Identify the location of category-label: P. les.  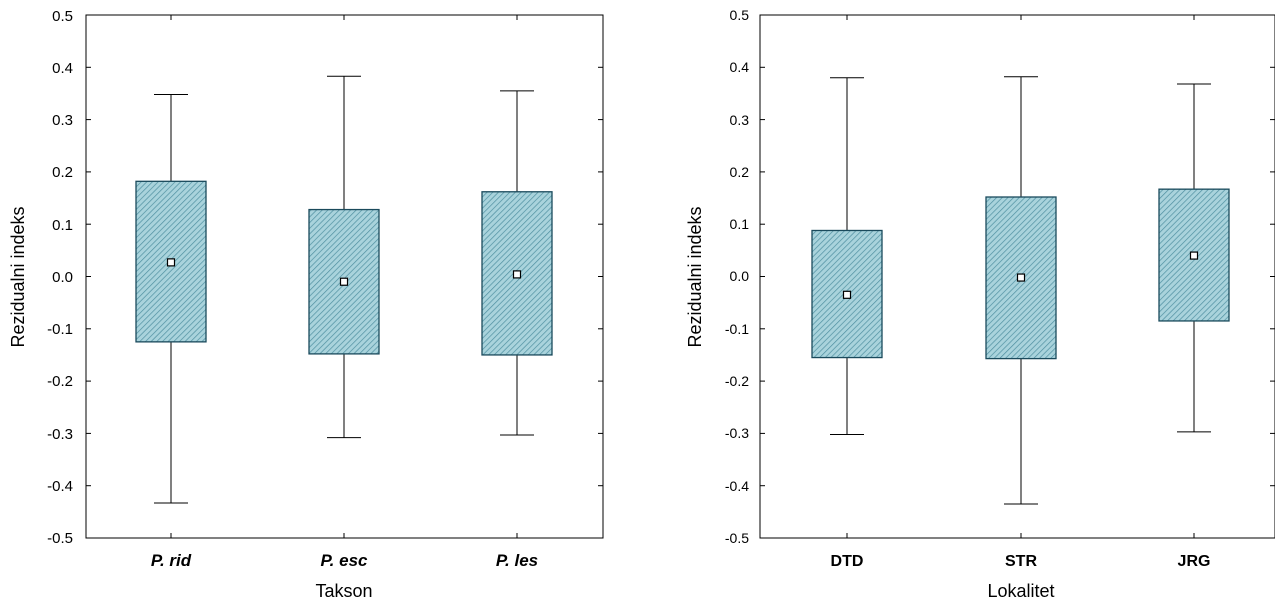
(517, 560).